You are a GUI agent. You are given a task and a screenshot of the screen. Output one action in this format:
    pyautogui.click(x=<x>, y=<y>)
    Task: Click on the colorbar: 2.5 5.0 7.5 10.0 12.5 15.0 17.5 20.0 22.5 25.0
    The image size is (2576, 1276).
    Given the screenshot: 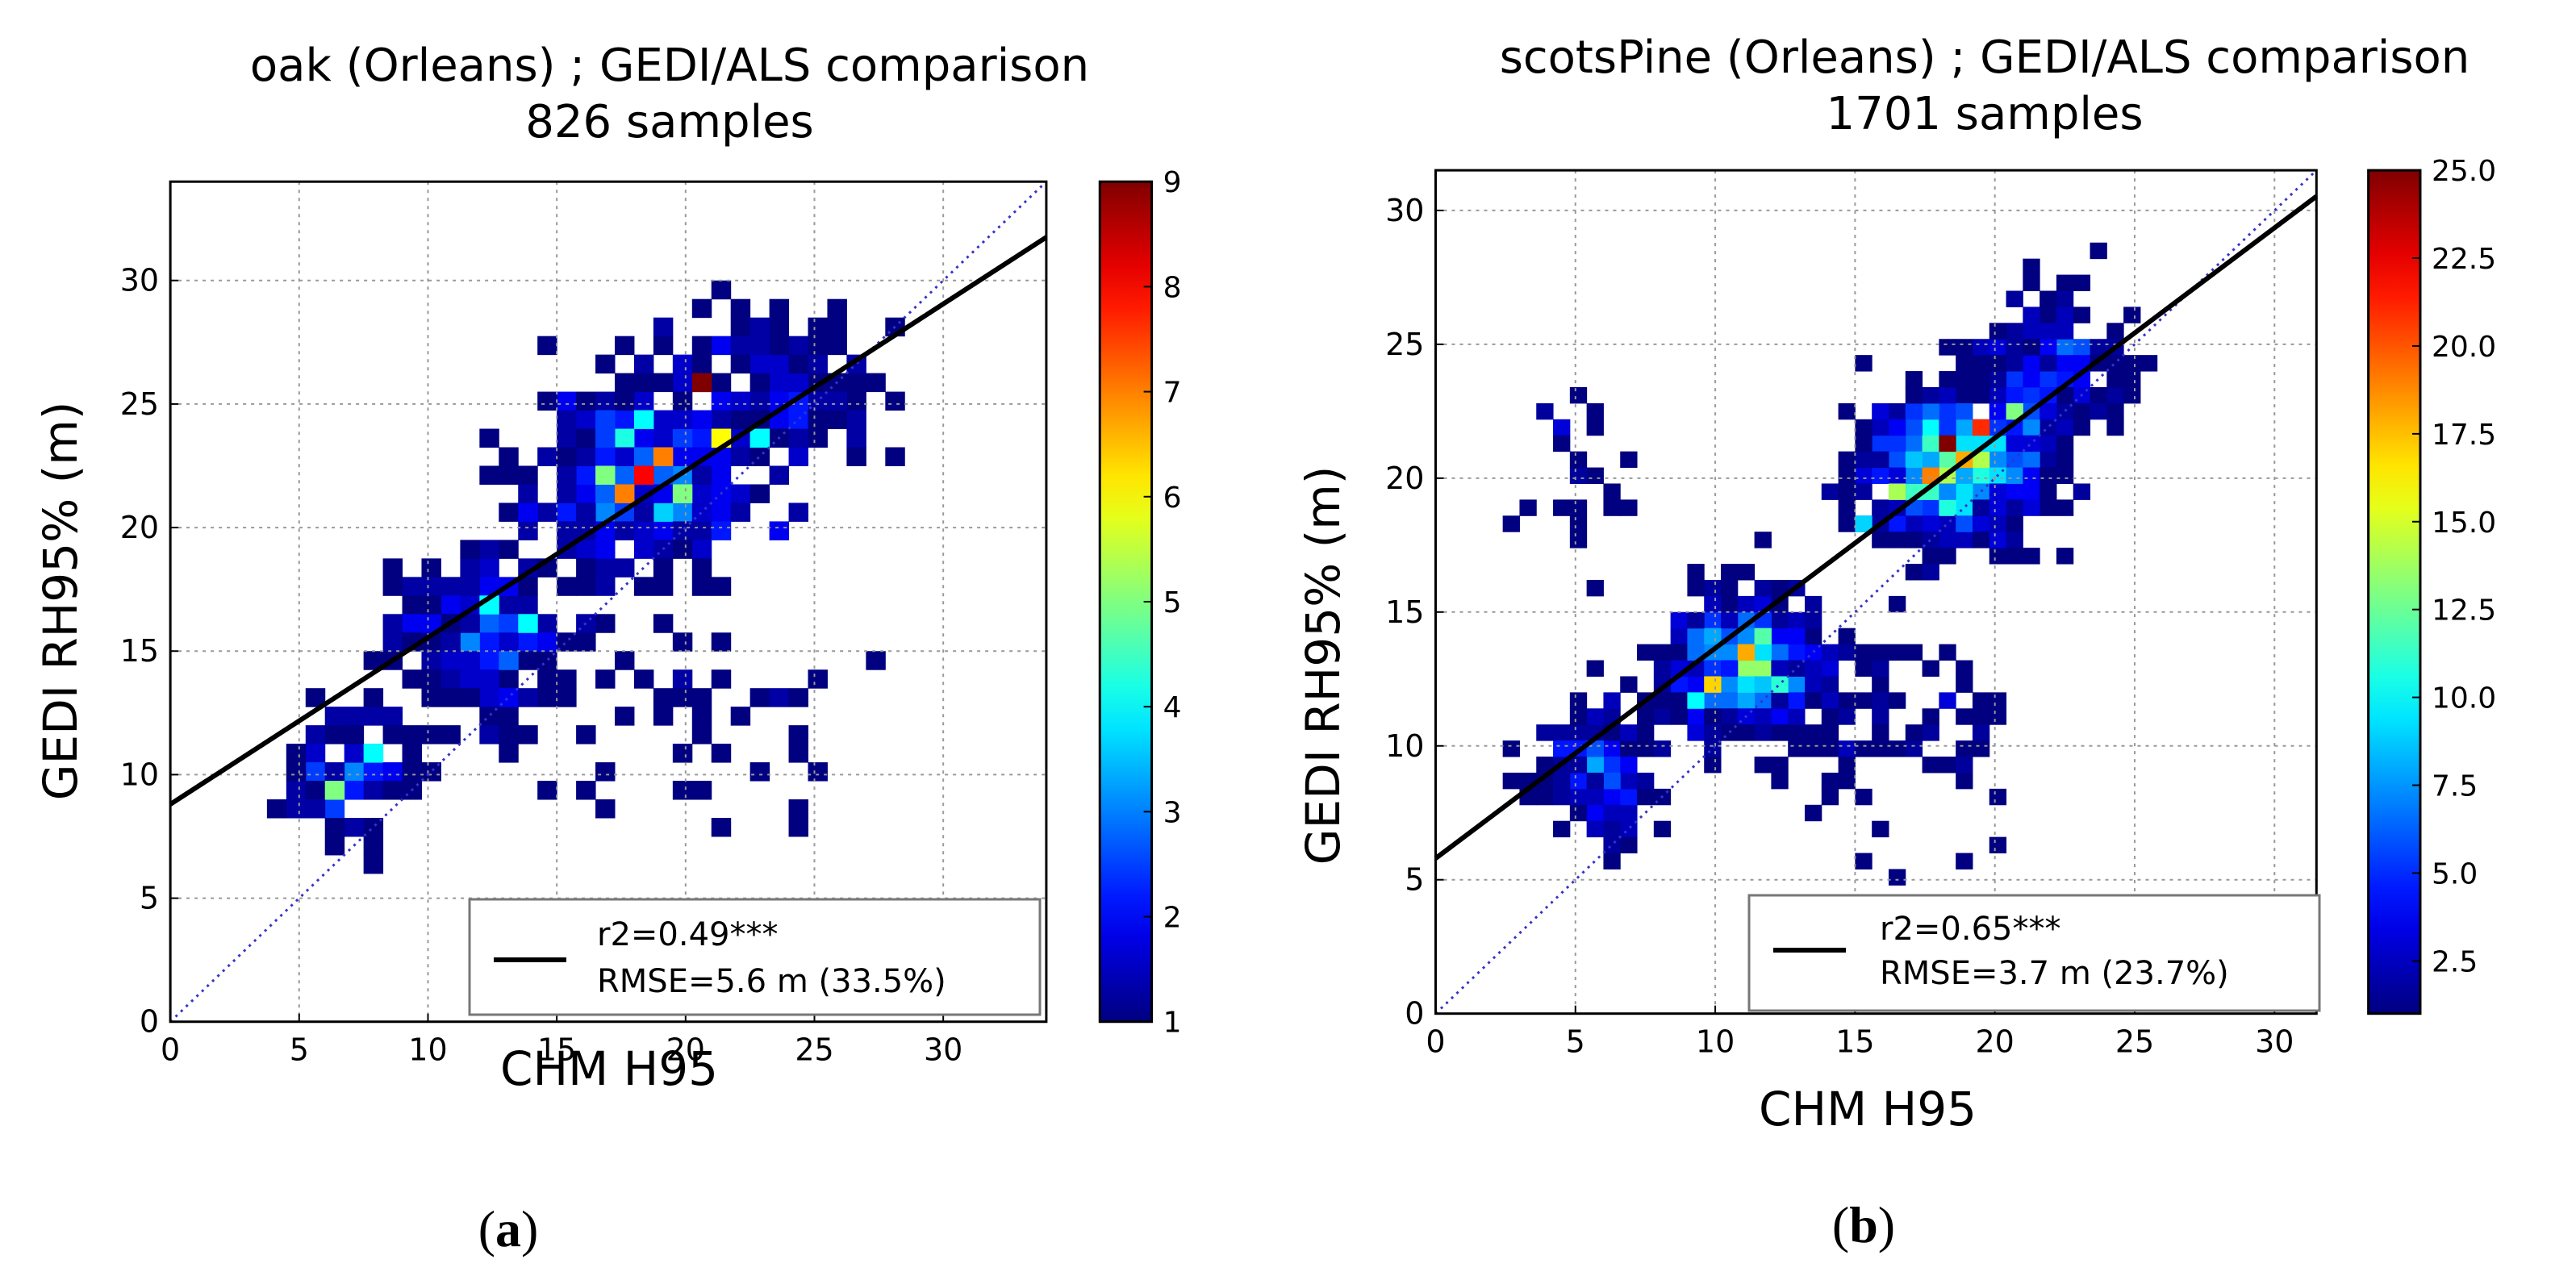 What is the action you would take?
    pyautogui.click(x=2431, y=585)
    